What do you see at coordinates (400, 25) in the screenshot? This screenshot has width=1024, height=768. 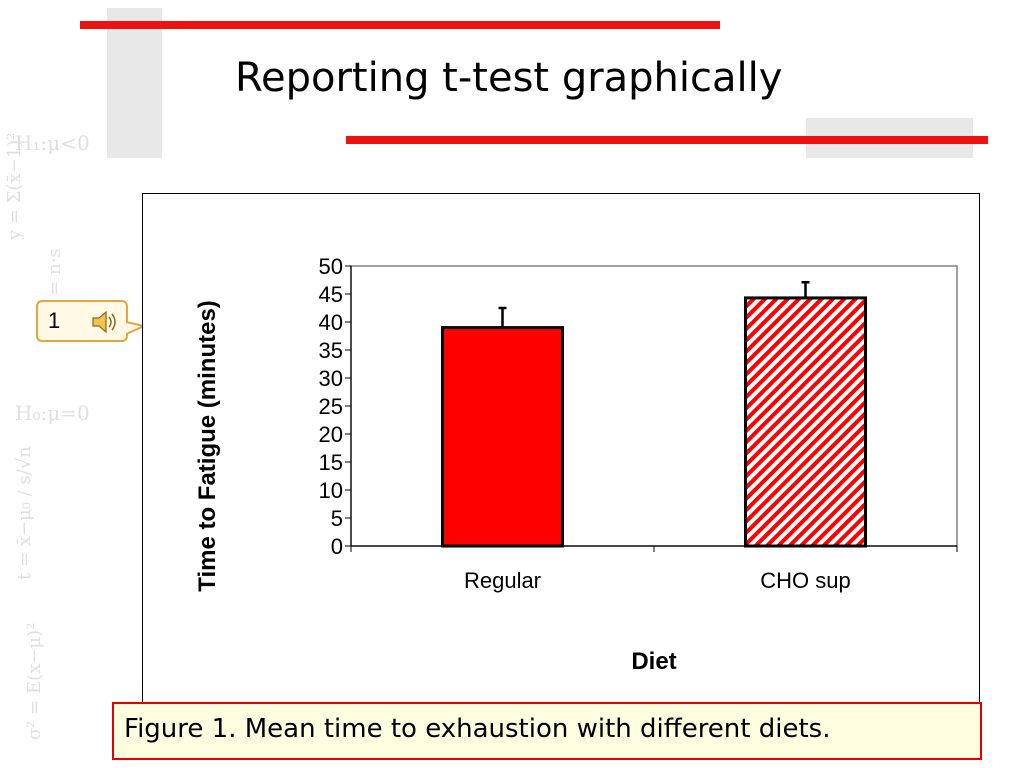 I see `decor-red-line-top` at bounding box center [400, 25].